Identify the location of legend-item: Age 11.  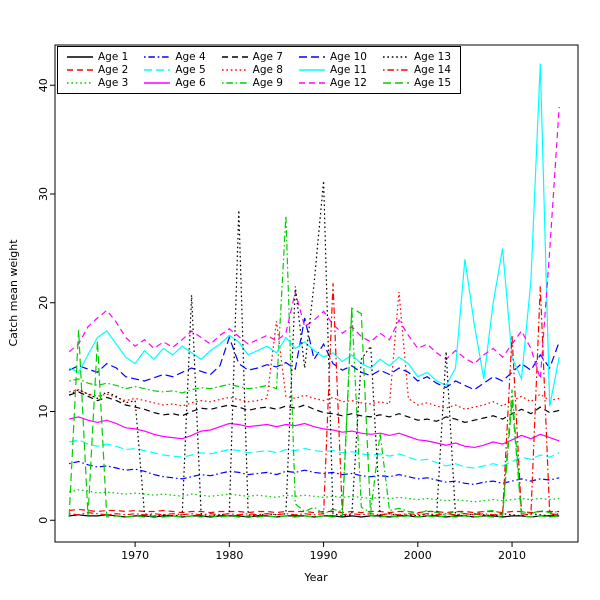
(332, 70).